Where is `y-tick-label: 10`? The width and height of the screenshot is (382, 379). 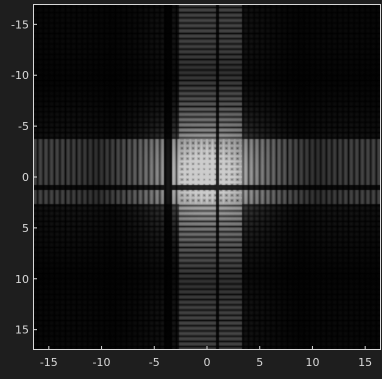 y-tick-label: 10 is located at coordinates (22, 279).